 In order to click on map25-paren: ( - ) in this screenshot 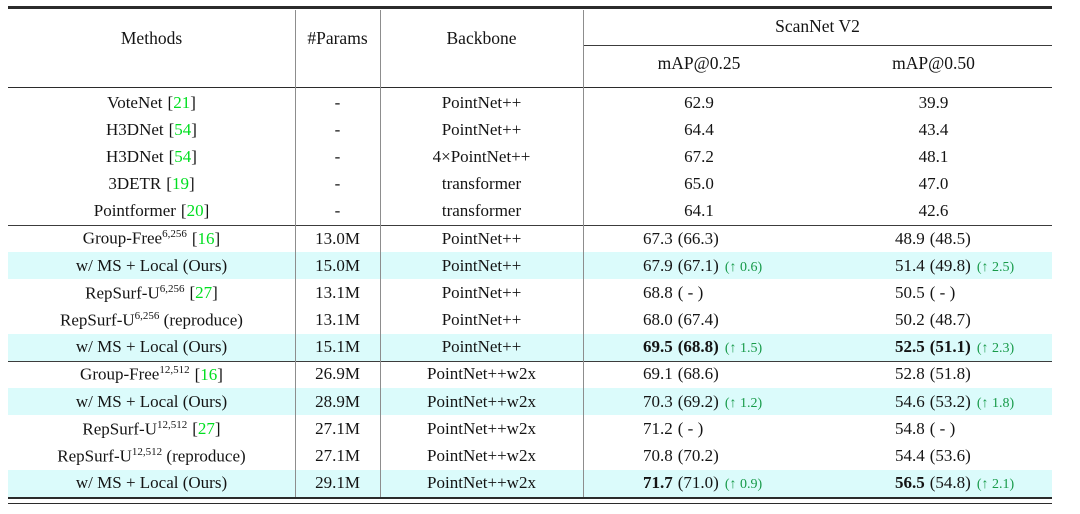, I will do `click(690, 292)`.